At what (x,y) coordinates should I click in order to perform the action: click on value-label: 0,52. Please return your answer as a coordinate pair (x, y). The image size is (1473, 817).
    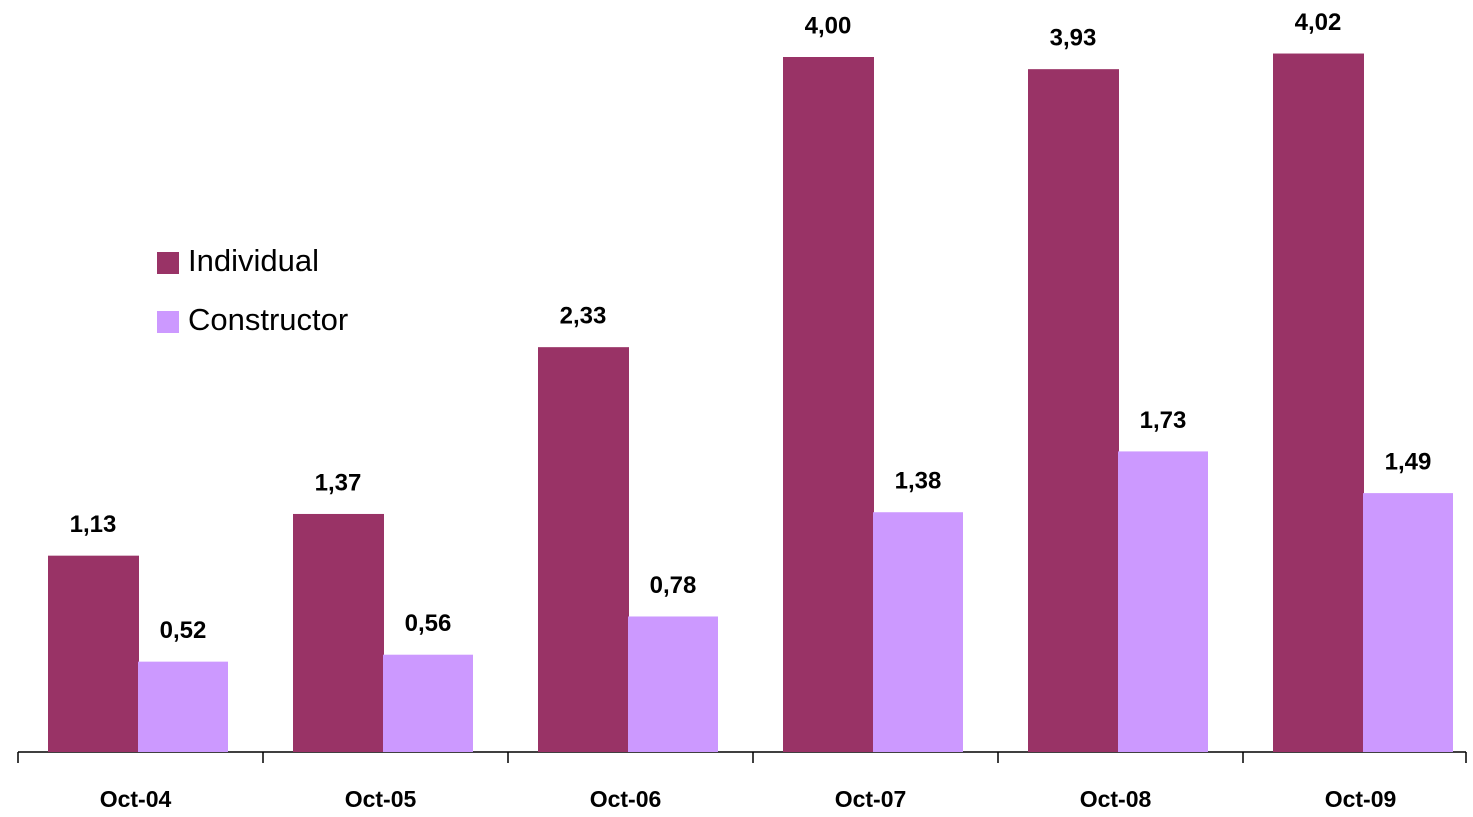
    Looking at the image, I should click on (183, 630).